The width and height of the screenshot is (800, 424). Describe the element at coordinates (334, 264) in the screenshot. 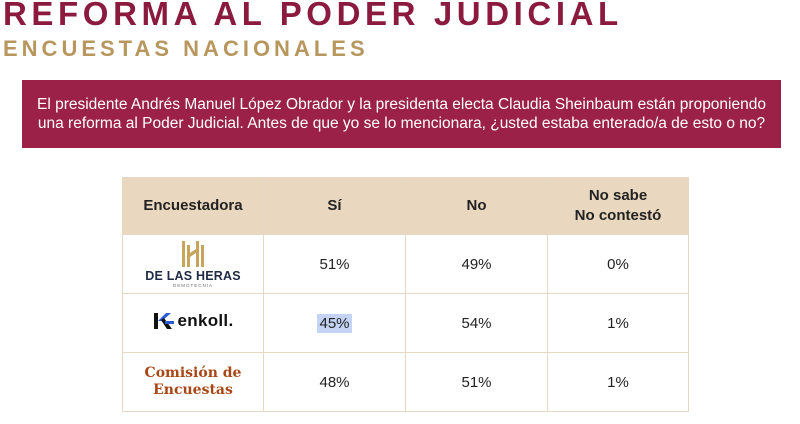

I see `cell-si: 51%` at that location.